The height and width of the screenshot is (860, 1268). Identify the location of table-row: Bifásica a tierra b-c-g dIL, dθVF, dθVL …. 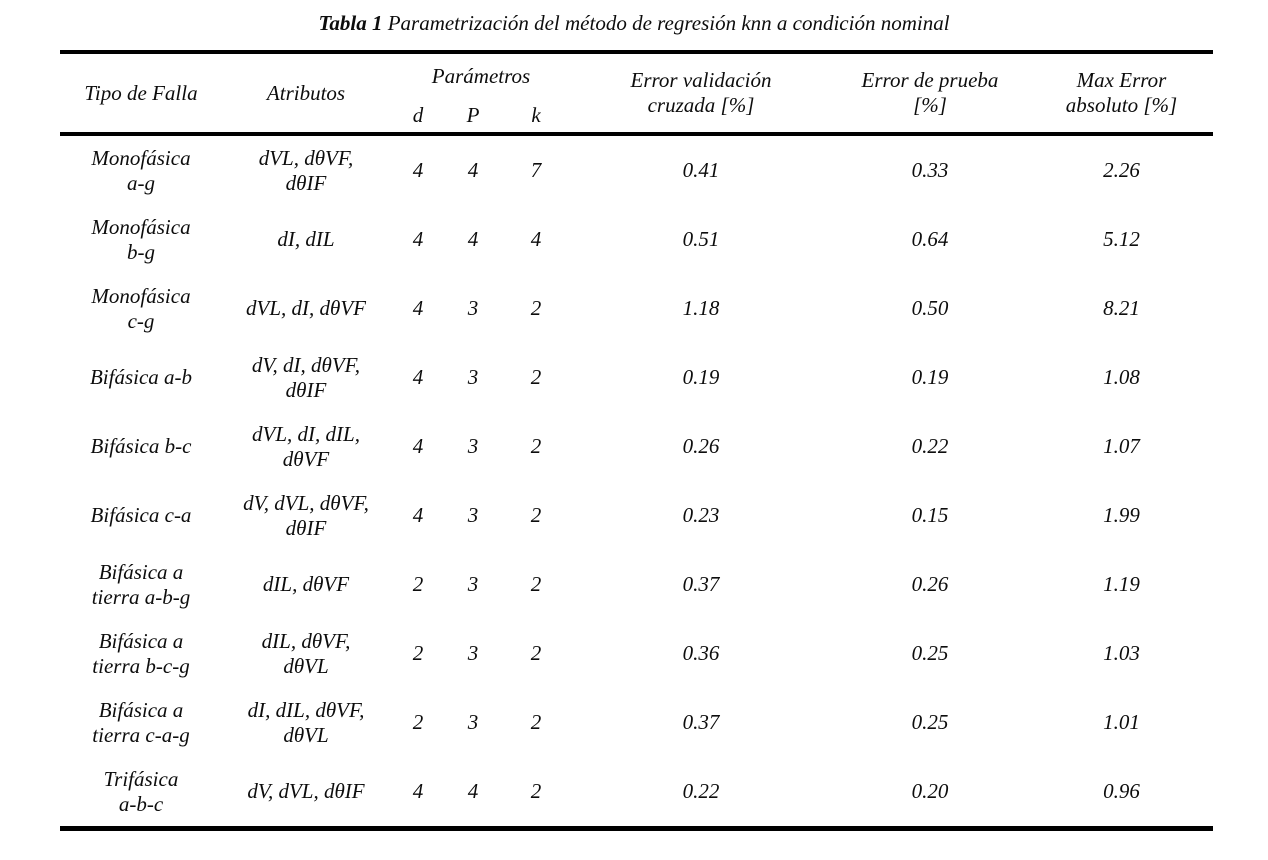
(636, 653).